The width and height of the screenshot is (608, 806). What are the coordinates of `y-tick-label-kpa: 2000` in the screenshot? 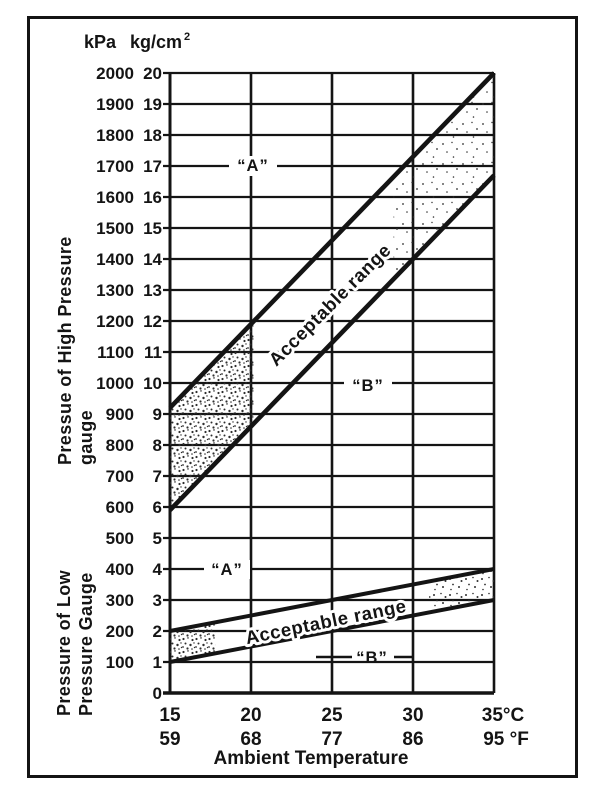 It's located at (115, 73).